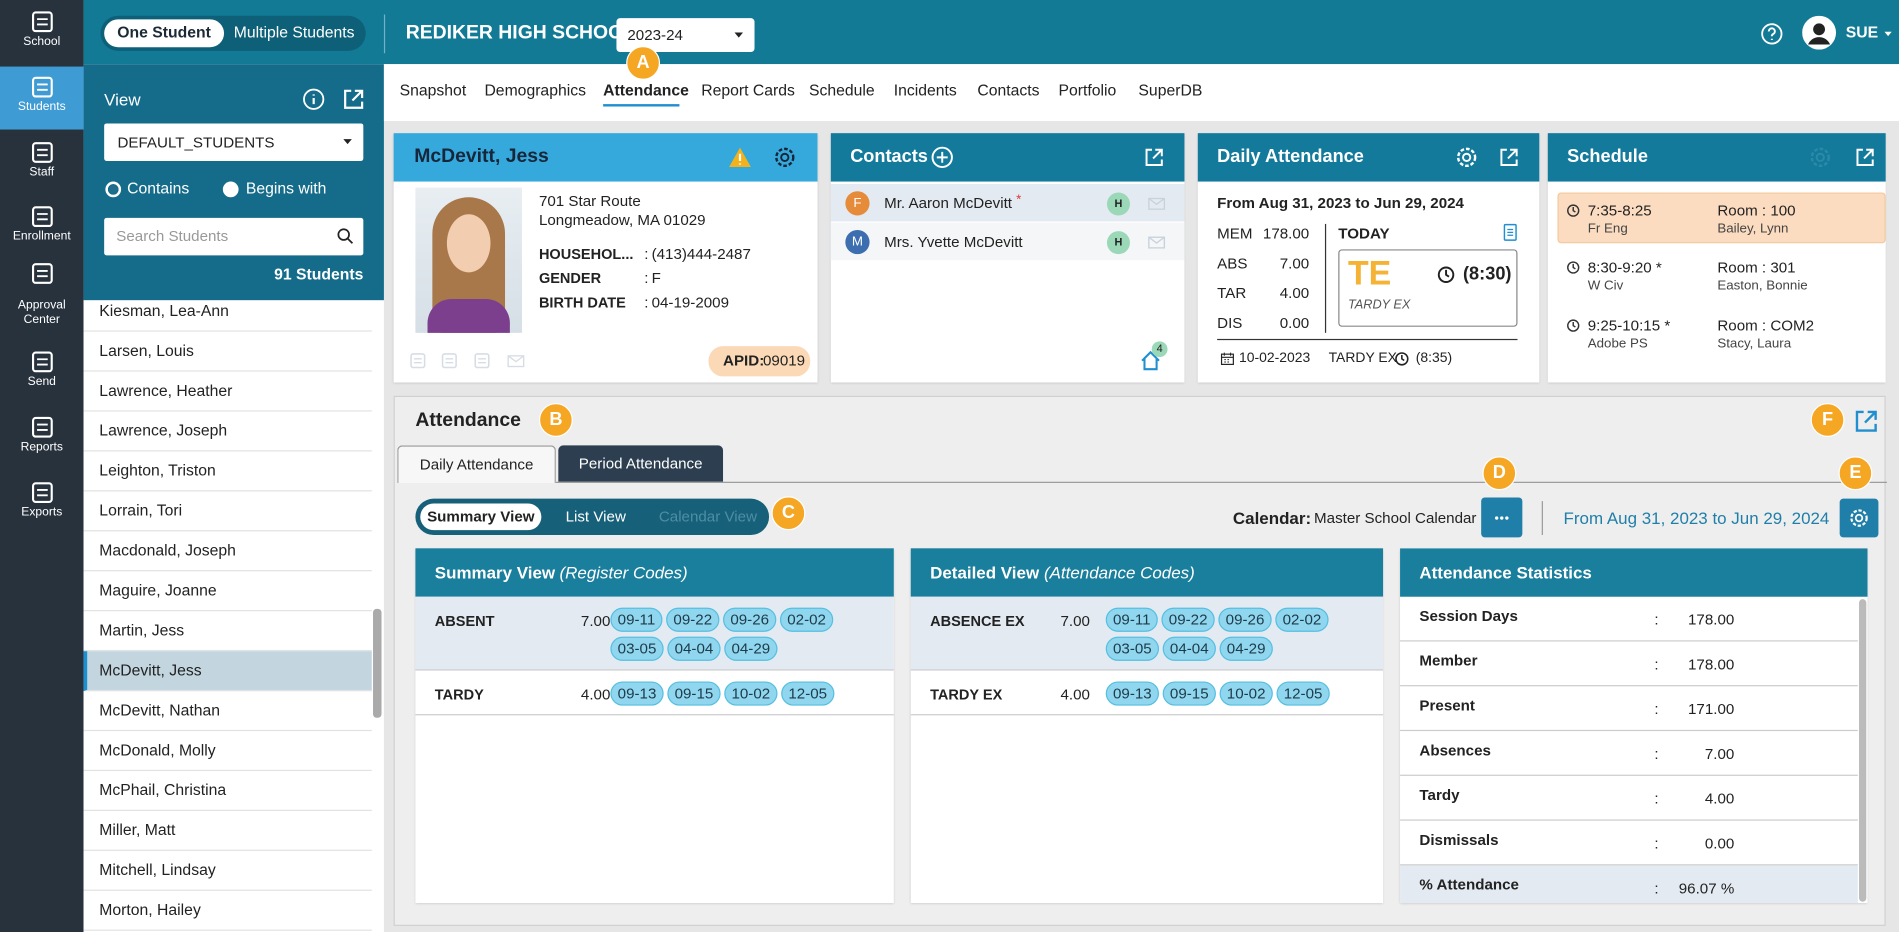 This screenshot has height=932, width=1899. Describe the element at coordinates (1170, 90) in the screenshot. I see `nav-tab: SuperDB` at that location.